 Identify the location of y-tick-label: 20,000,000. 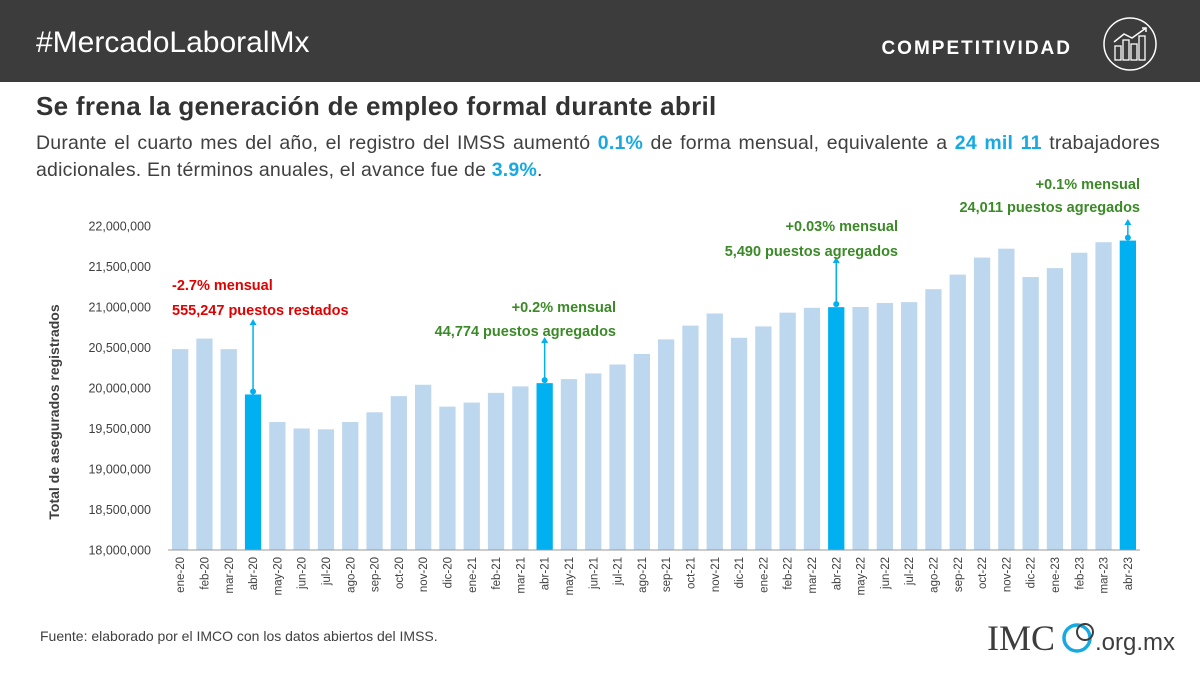
(119, 389).